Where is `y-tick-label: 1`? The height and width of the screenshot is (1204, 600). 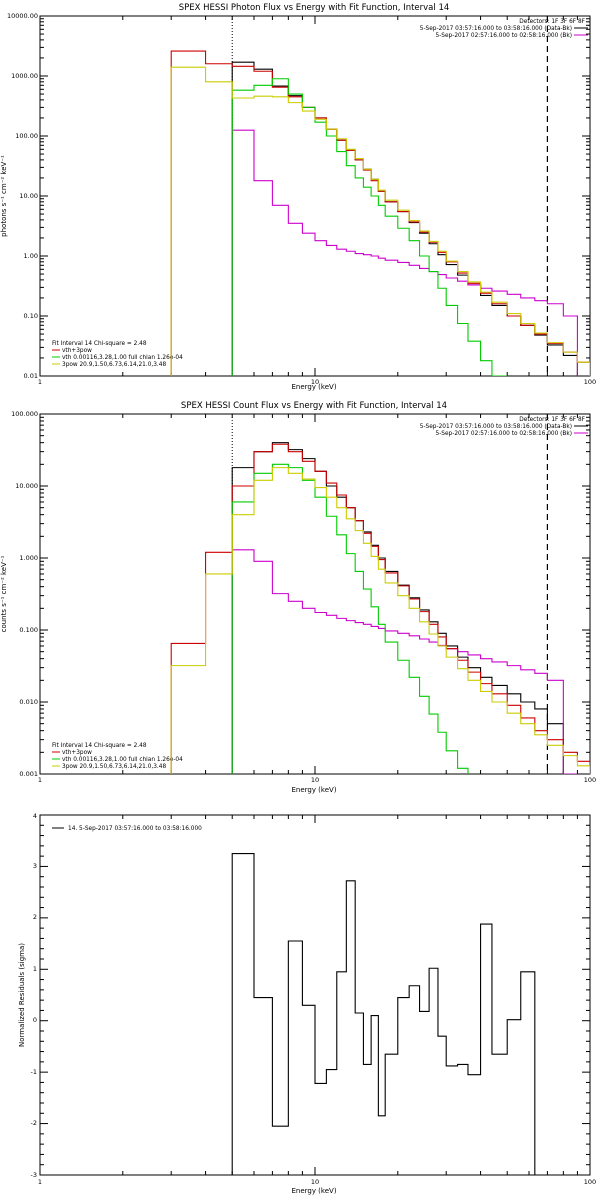 y-tick-label: 1 is located at coordinates (35, 969).